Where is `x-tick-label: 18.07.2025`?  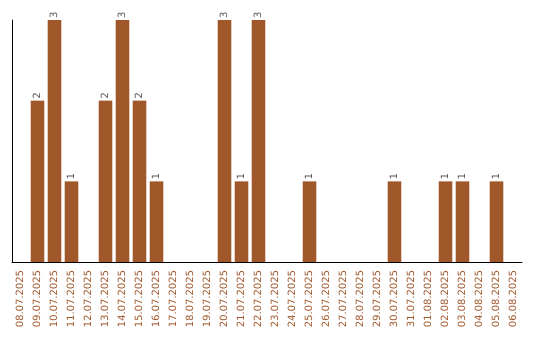
x-tick-label: 18.07.2025 is located at coordinates (190, 299).